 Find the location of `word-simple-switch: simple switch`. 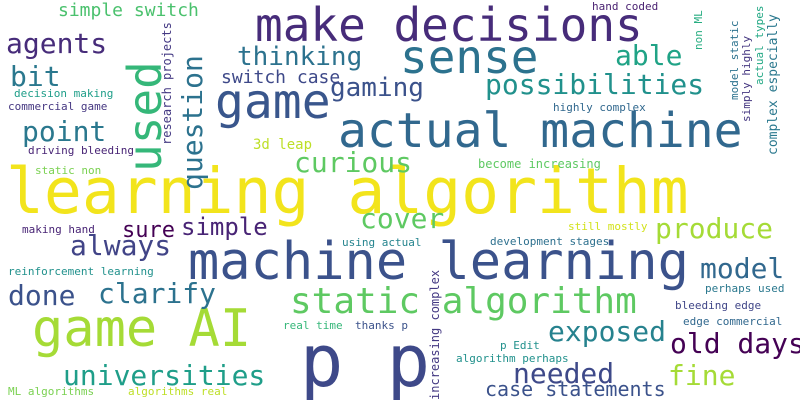

word-simple-switch: simple switch is located at coordinates (128, 10).